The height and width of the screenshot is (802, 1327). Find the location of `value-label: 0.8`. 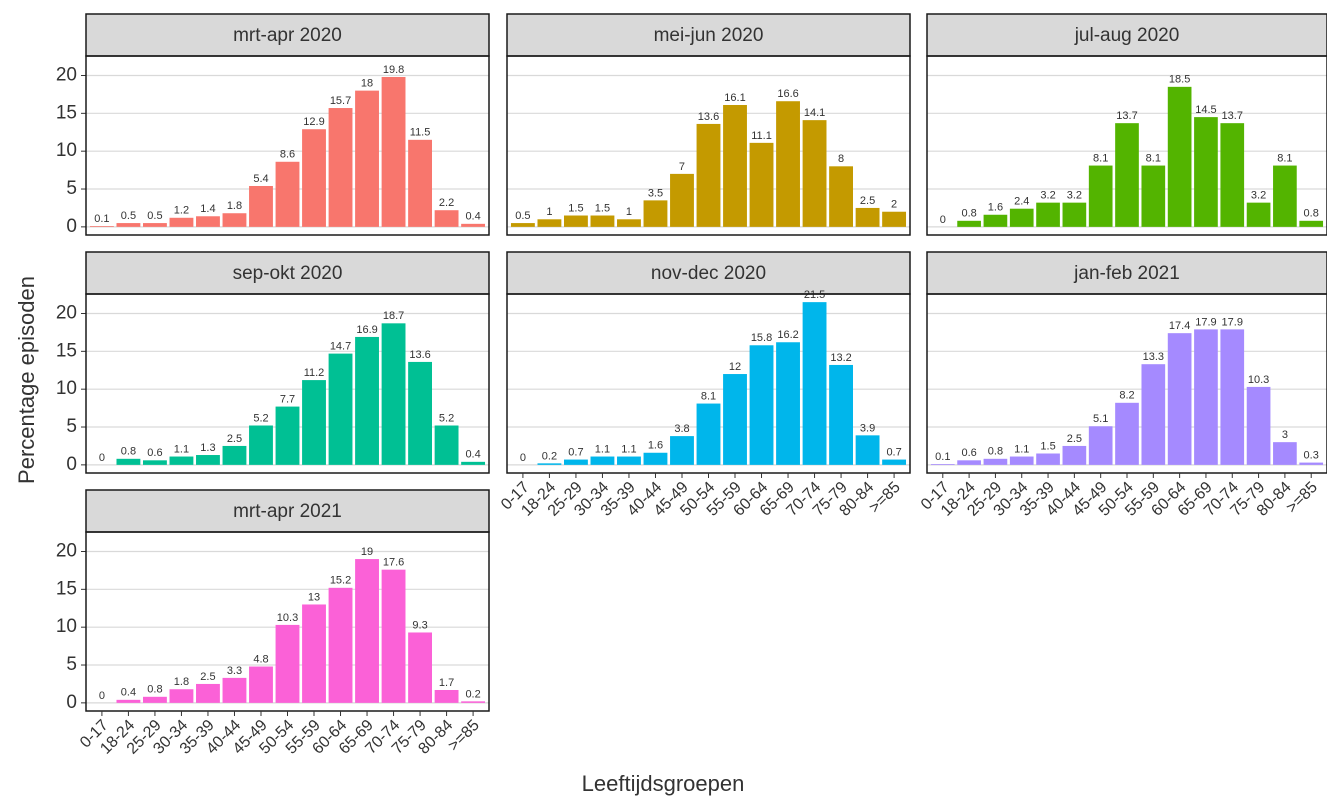

value-label: 0.8 is located at coordinates (995, 452).